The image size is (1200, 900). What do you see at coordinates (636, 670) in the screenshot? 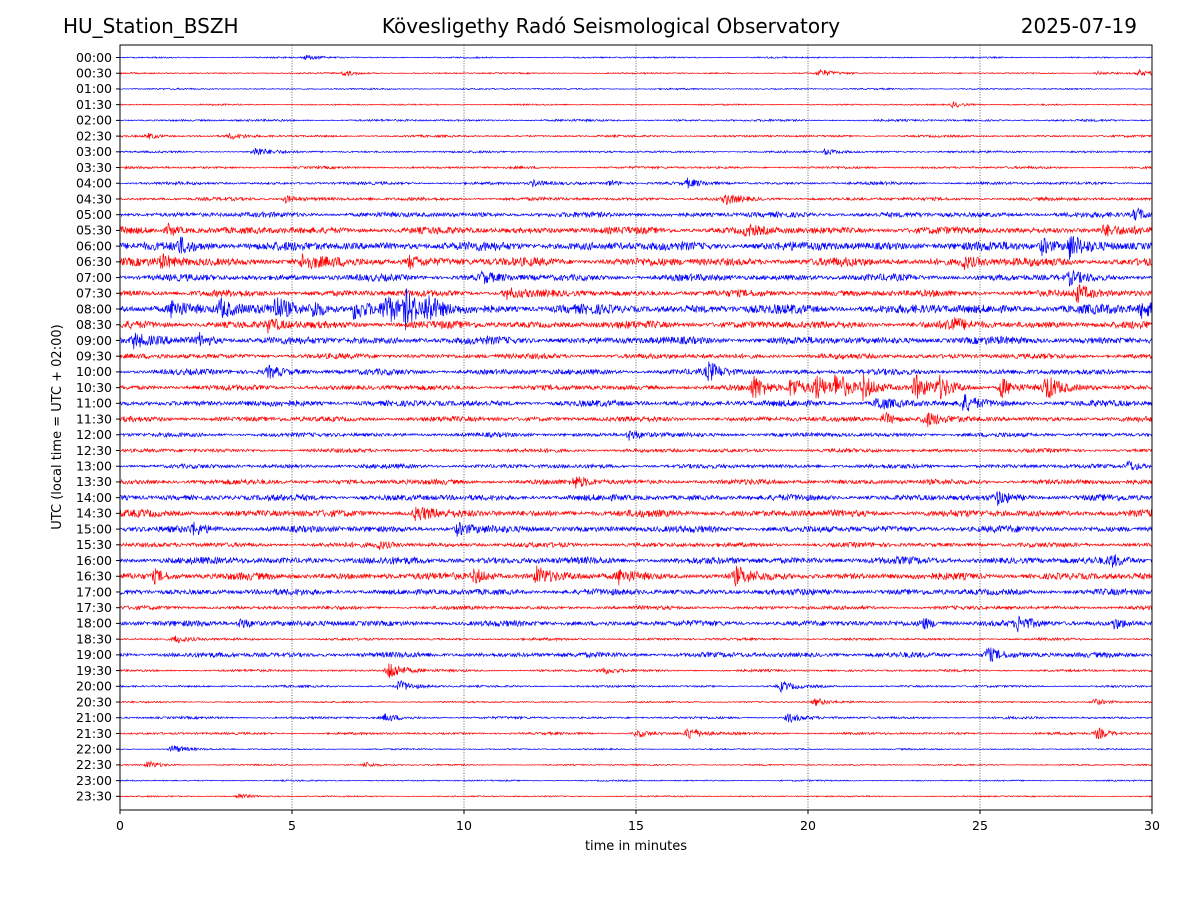
I see `trace-1930` at bounding box center [636, 670].